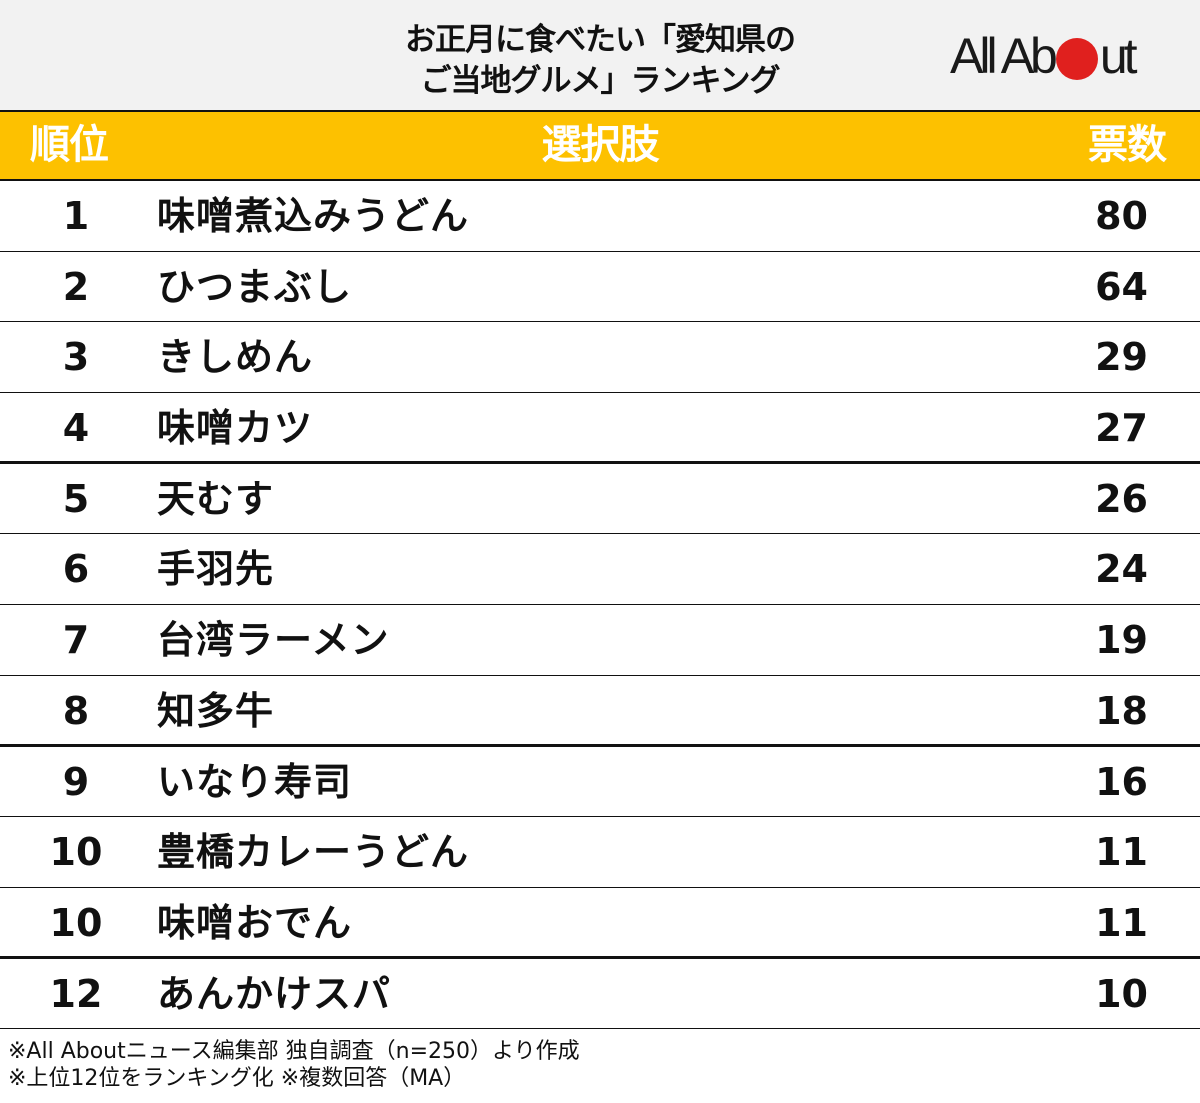 The height and width of the screenshot is (1103, 1200). I want to click on row-rank: 1, so click(76, 216).